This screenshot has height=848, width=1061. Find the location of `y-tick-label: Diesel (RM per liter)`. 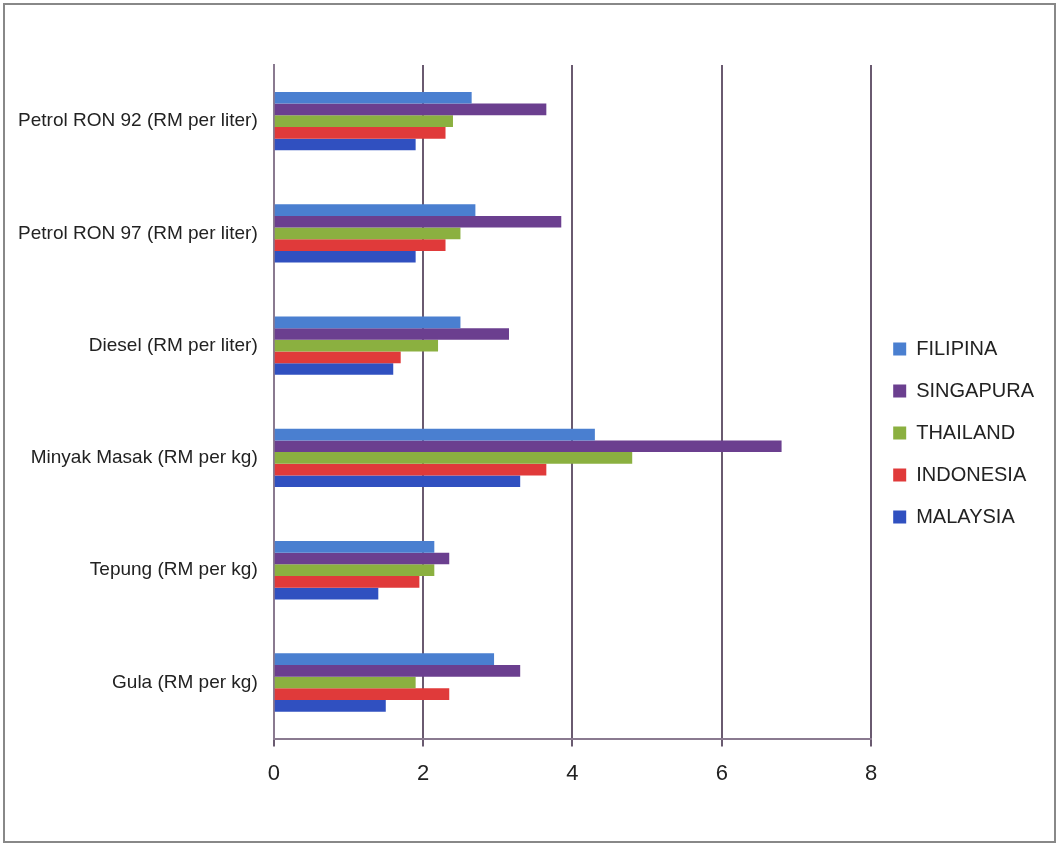

y-tick-label: Diesel (RM per liter) is located at coordinates (173, 344).